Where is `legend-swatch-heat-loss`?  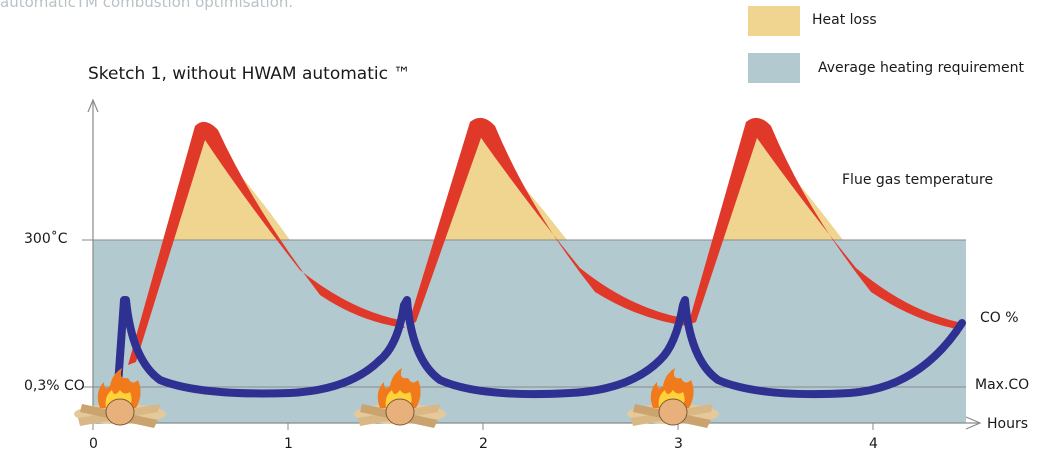 legend-swatch-heat-loss is located at coordinates (774, 21).